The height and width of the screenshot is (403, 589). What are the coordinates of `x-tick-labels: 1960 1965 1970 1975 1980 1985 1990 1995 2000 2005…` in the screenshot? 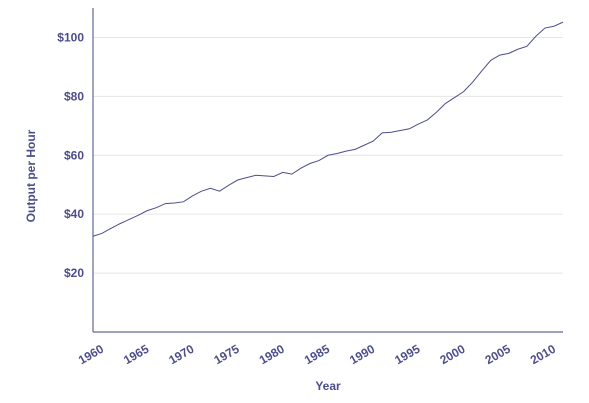 It's located at (317, 355).